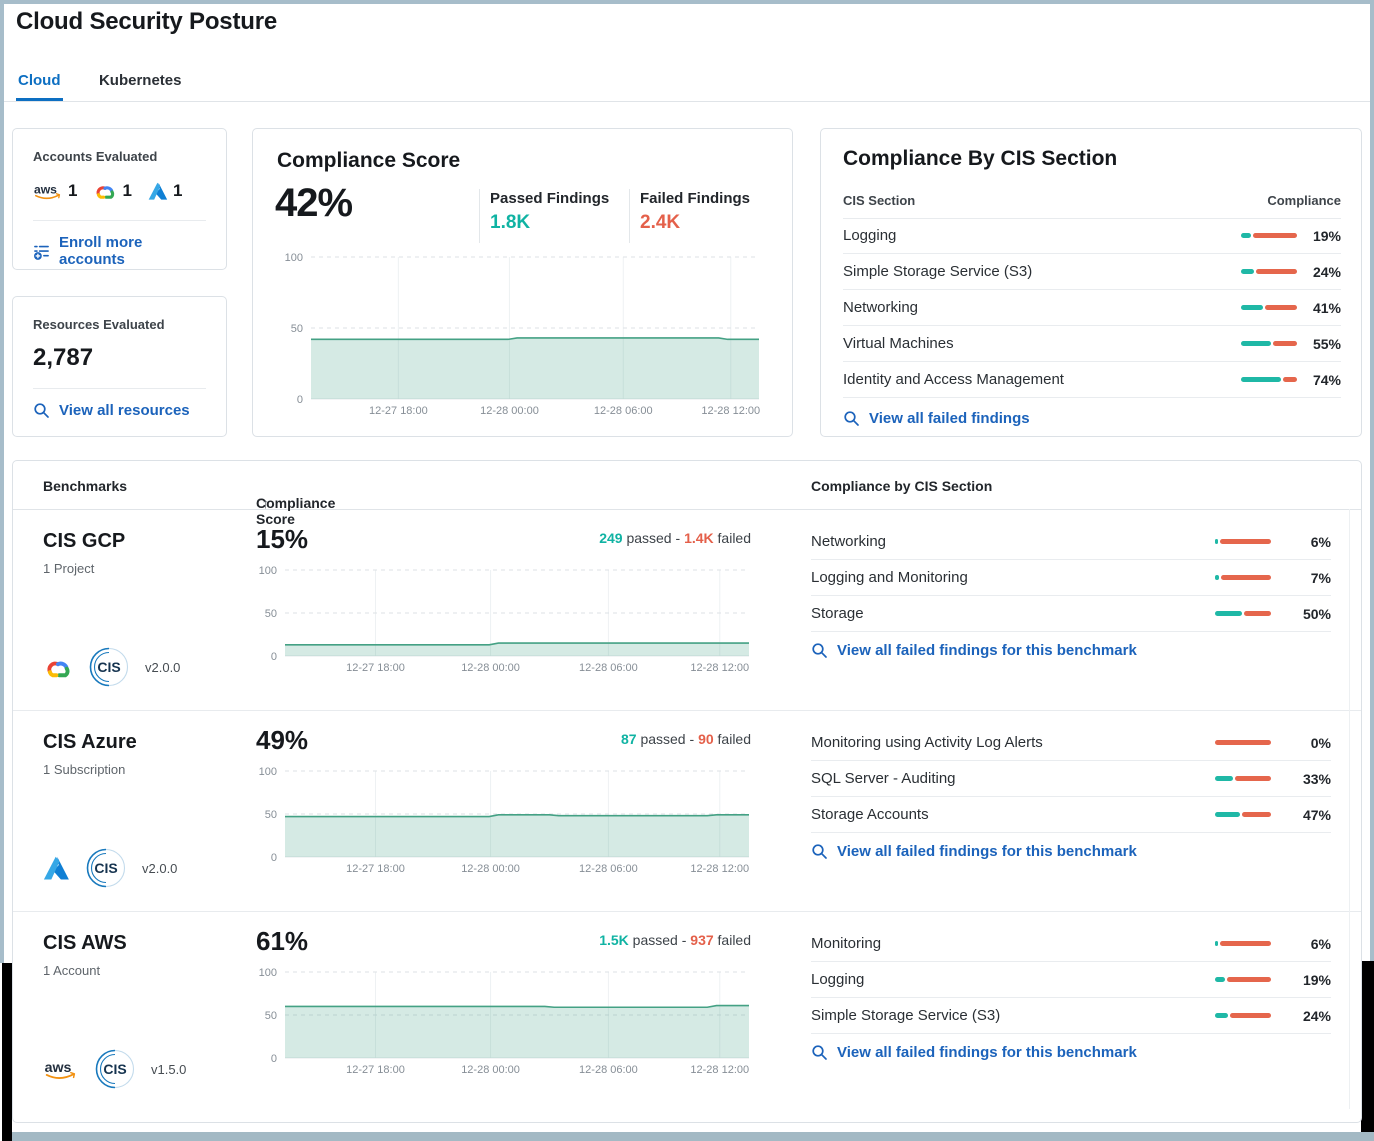 The height and width of the screenshot is (1141, 1374). I want to click on passed-findings-label: Passed Findings, so click(550, 198).